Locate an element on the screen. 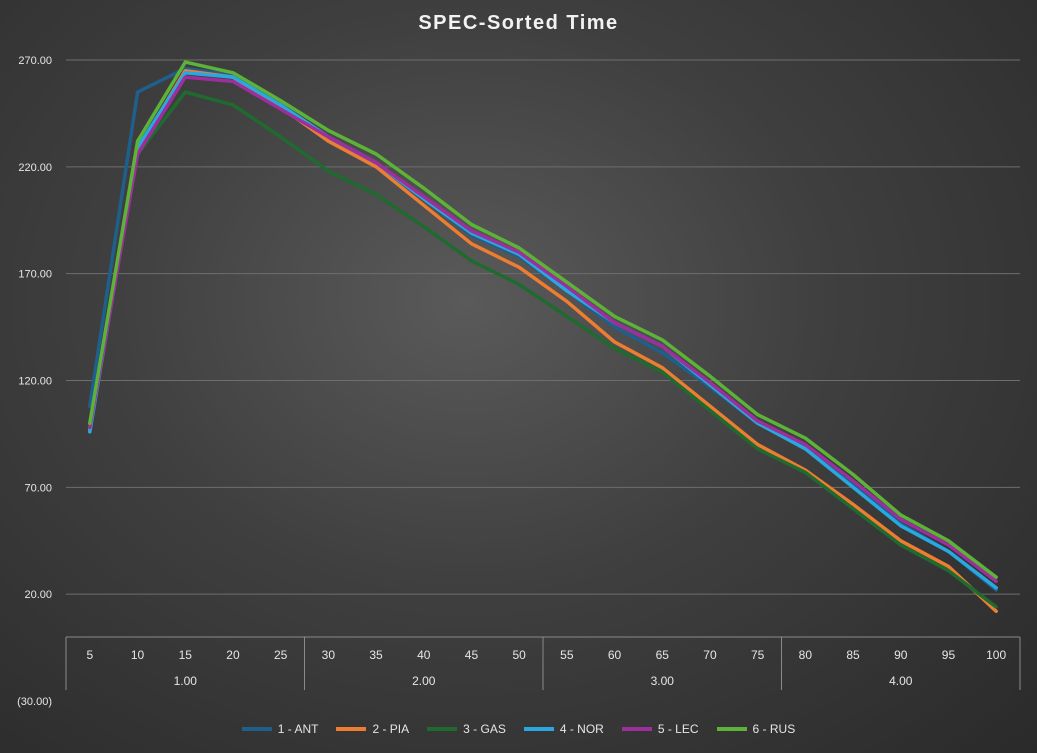 This screenshot has height=753, width=1037. legend-item: 5 - LEC is located at coordinates (660, 729).